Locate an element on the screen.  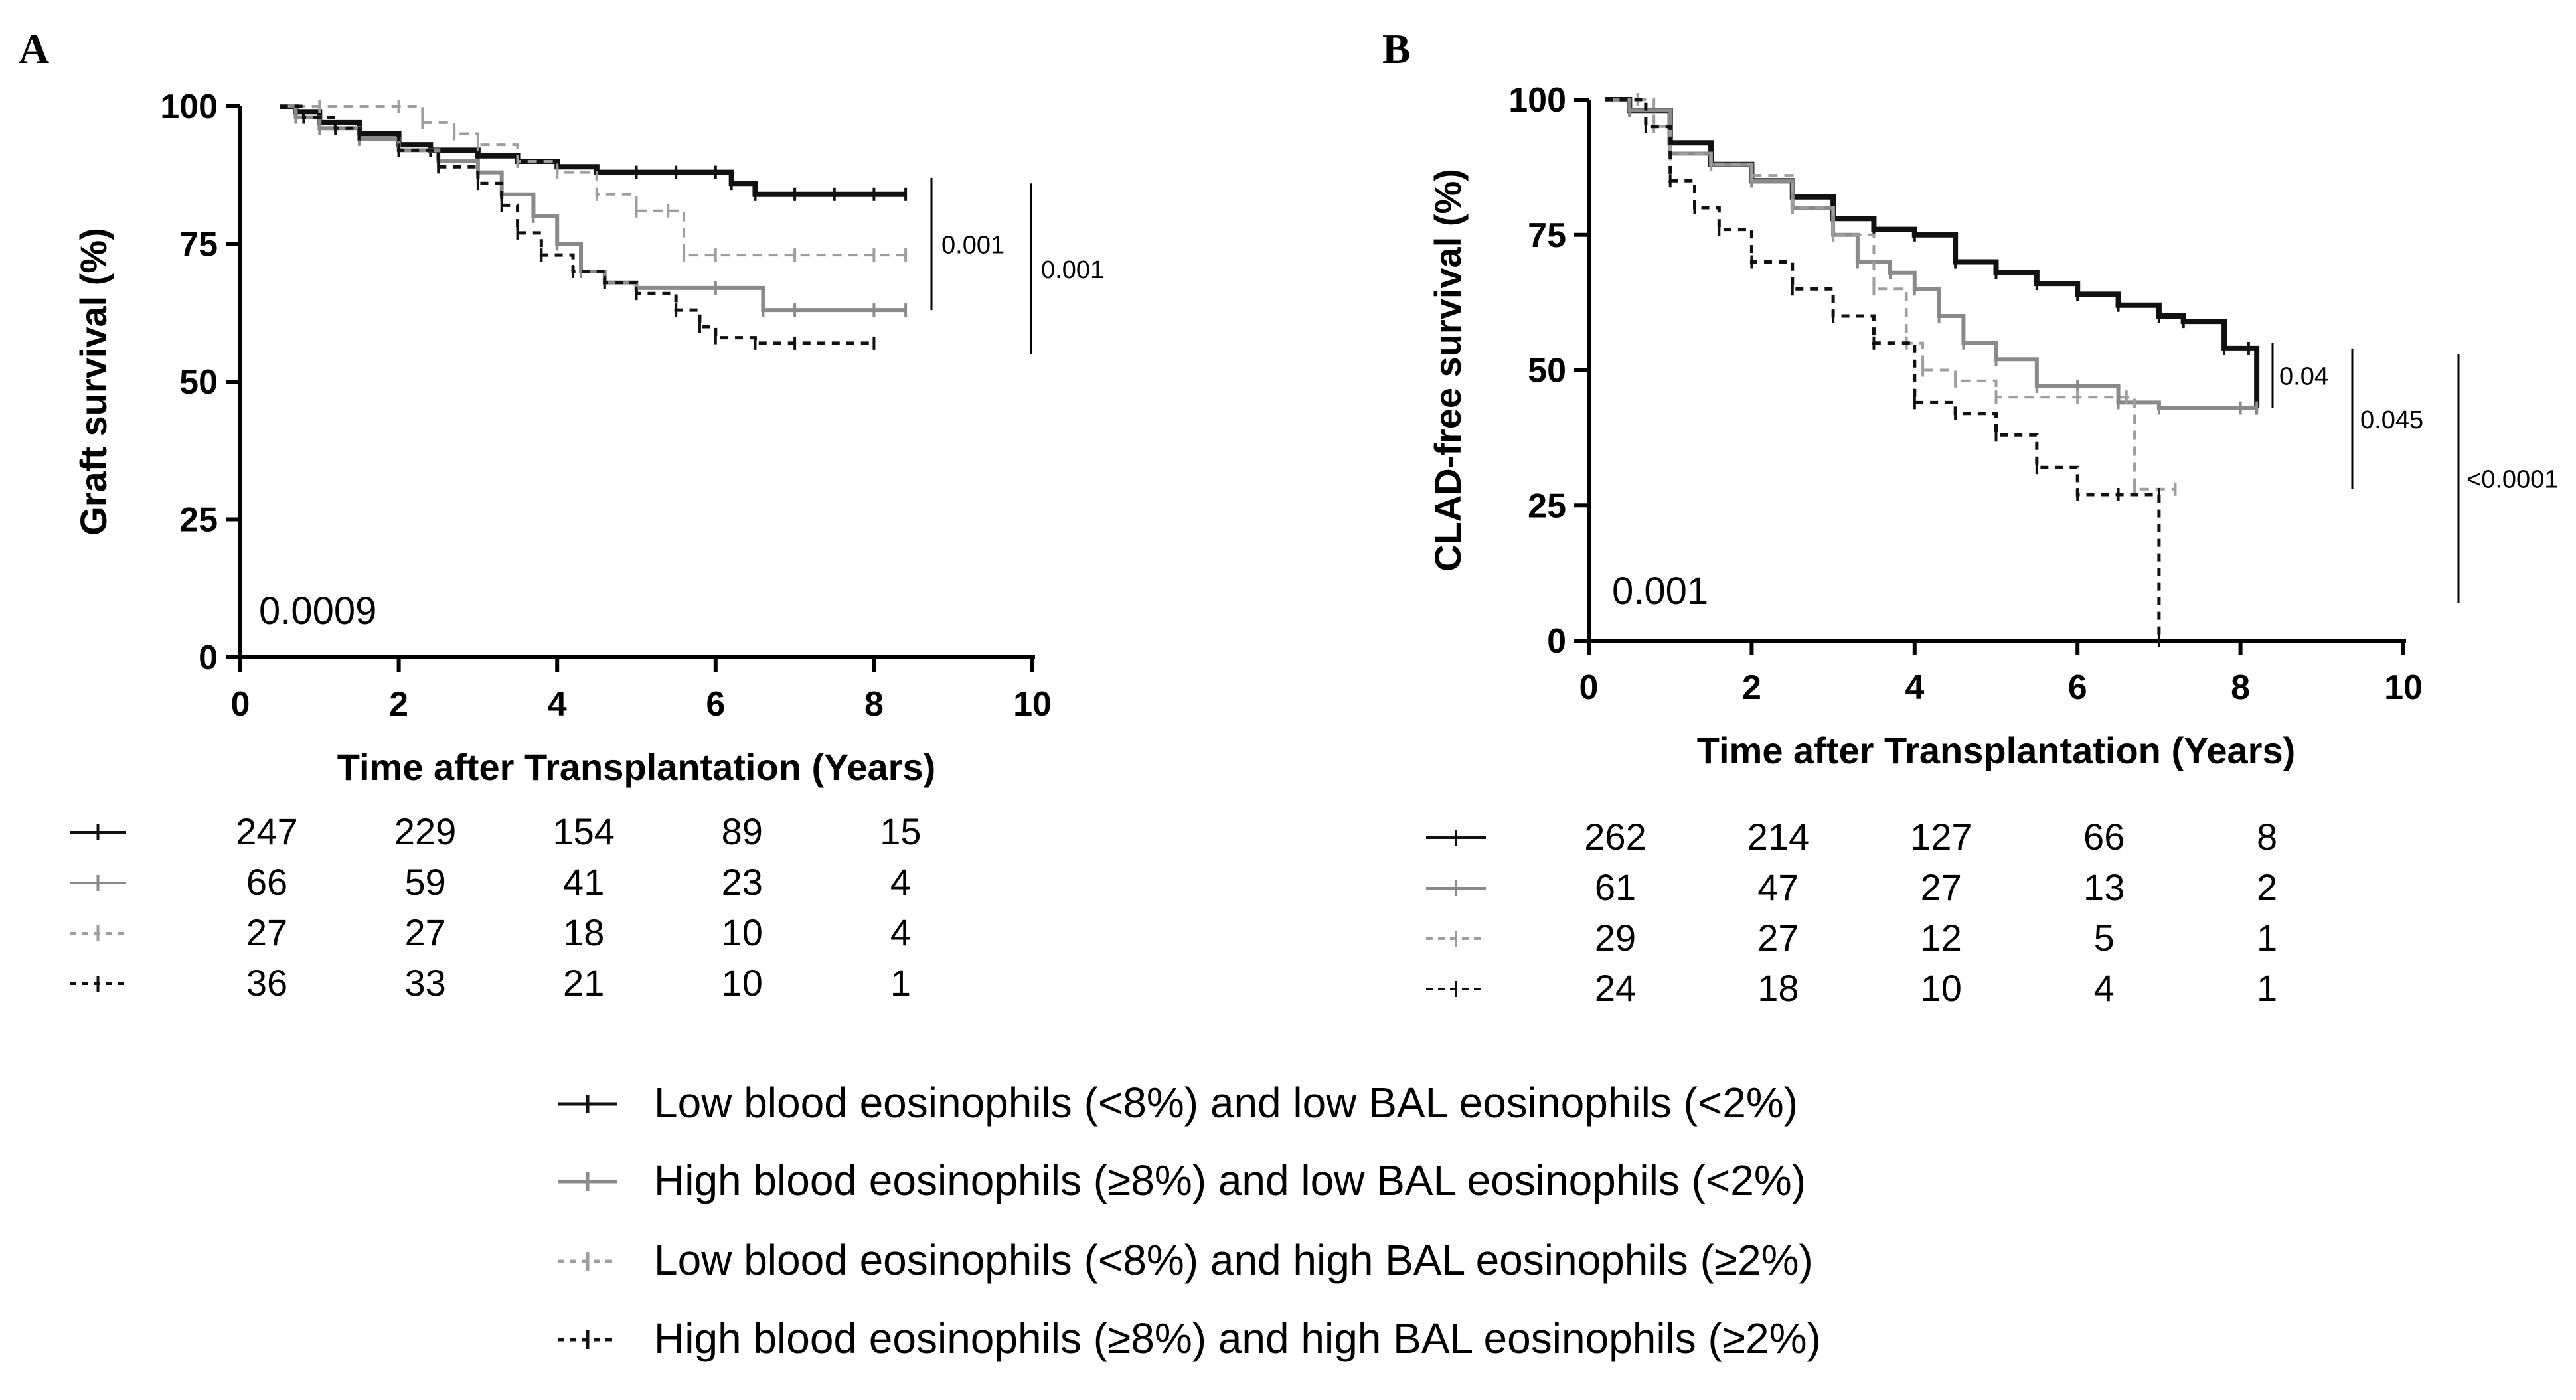
number-at-risk: 229 is located at coordinates (425, 831).